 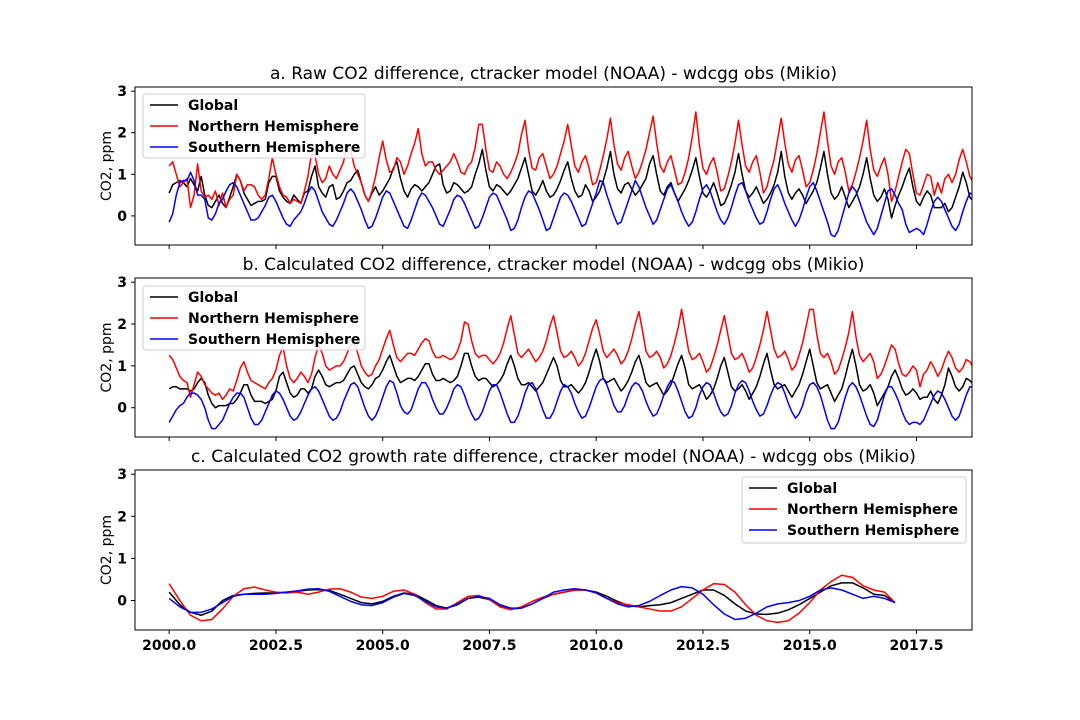 I want to click on x-tick-label: 2010.0, so click(x=596, y=646).